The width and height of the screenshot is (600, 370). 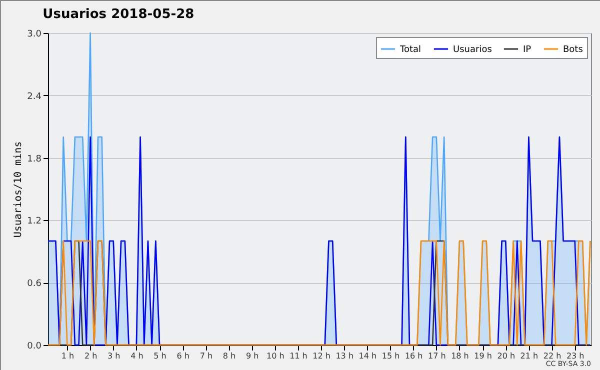 What do you see at coordinates (67, 356) in the screenshot?
I see `x-tick-label: 1 h` at bounding box center [67, 356].